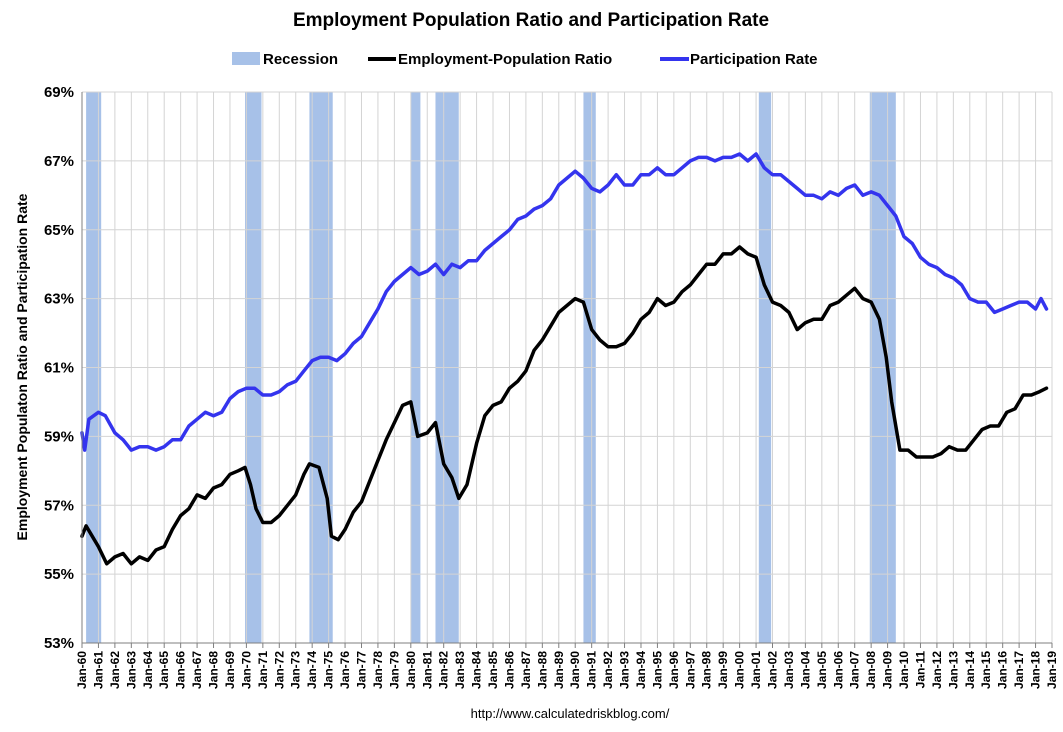 The width and height of the screenshot is (1063, 732). I want to click on x-tick-label-41: Jan-01, so click(756, 670).